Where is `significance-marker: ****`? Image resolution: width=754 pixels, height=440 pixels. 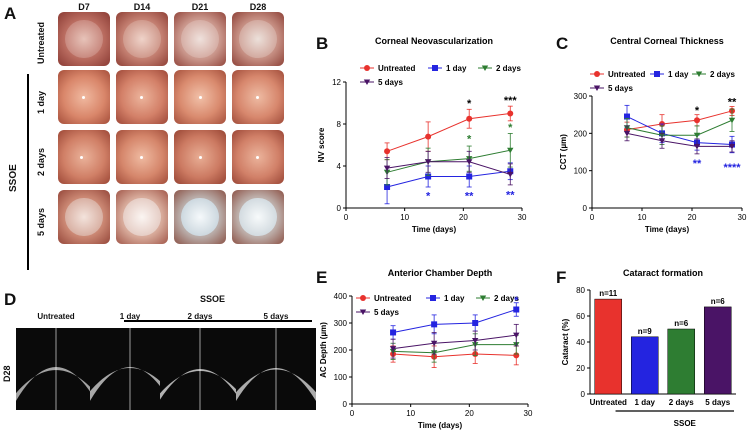 significance-marker: **** is located at coordinates (732, 168).